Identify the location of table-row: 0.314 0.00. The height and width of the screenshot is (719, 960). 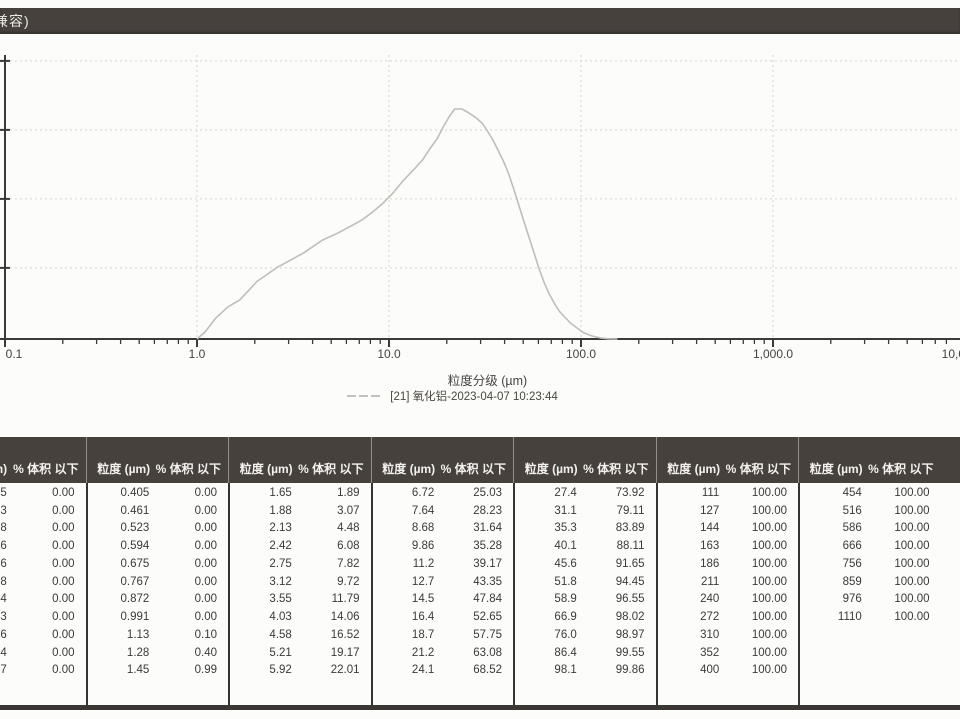
(43, 653).